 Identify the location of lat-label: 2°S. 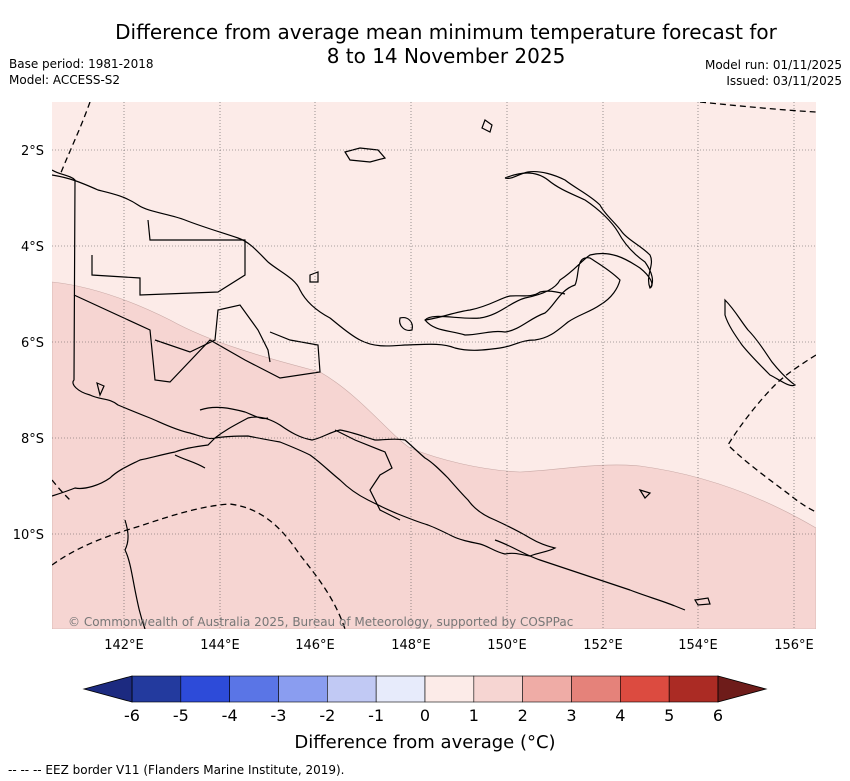
(32, 151).